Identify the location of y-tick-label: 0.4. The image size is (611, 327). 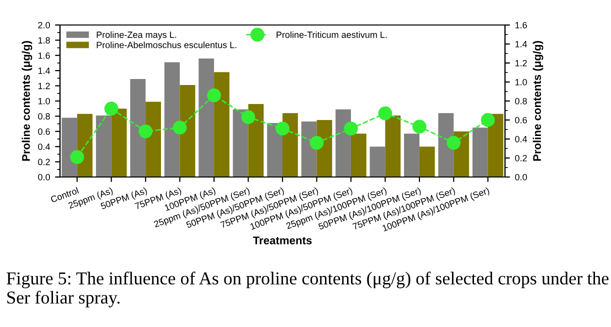
(44, 147).